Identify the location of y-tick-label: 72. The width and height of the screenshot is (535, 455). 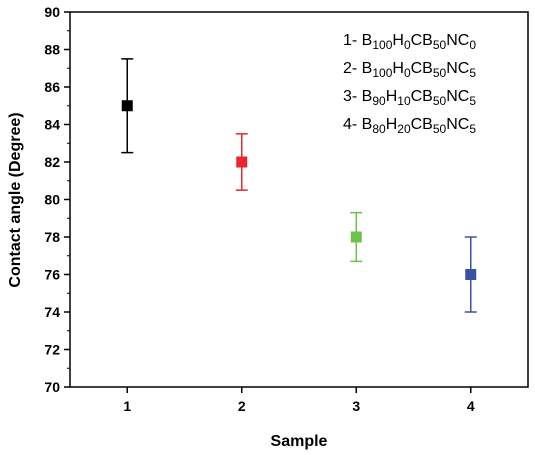
(52, 350).